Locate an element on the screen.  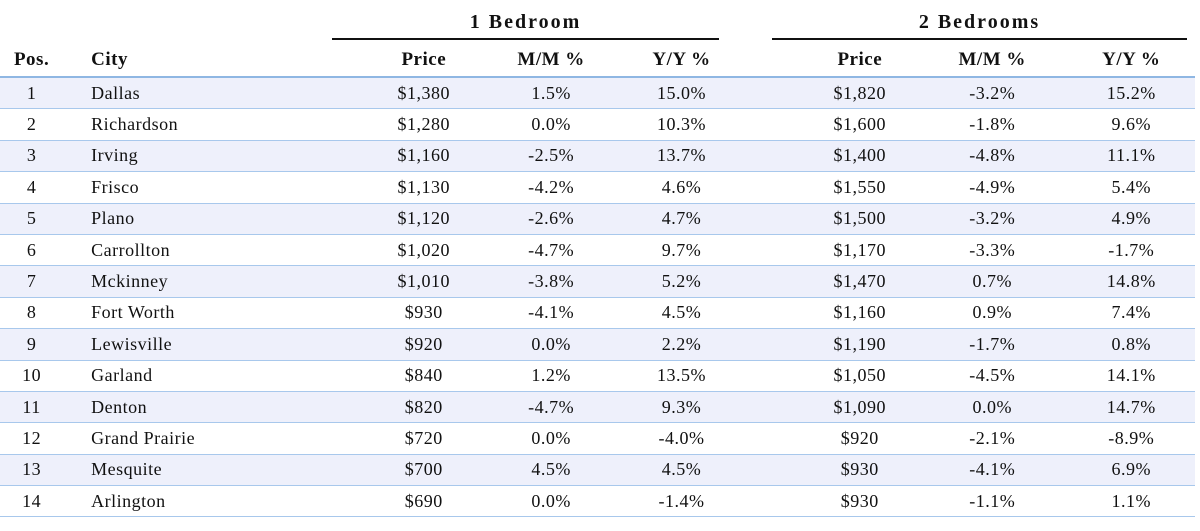
cell-mm-2br: -3.3% is located at coordinates (992, 250).